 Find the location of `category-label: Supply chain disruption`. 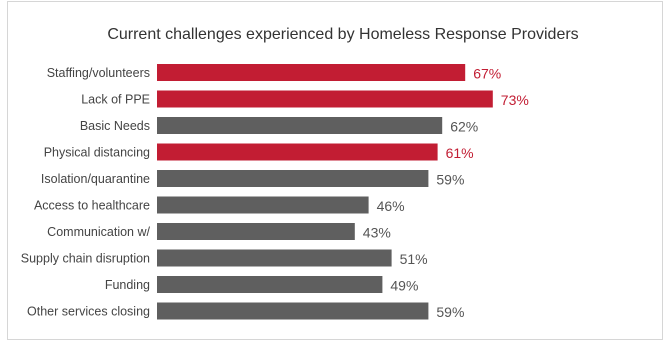

category-label: Supply chain disruption is located at coordinates (85, 259).